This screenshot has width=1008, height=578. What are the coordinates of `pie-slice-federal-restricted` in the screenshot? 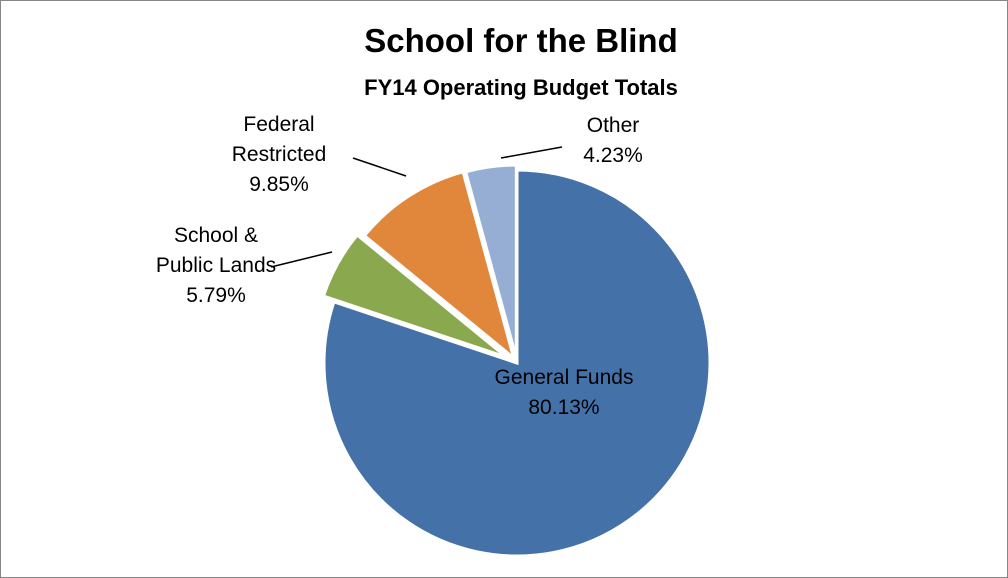 It's located at (439, 266).